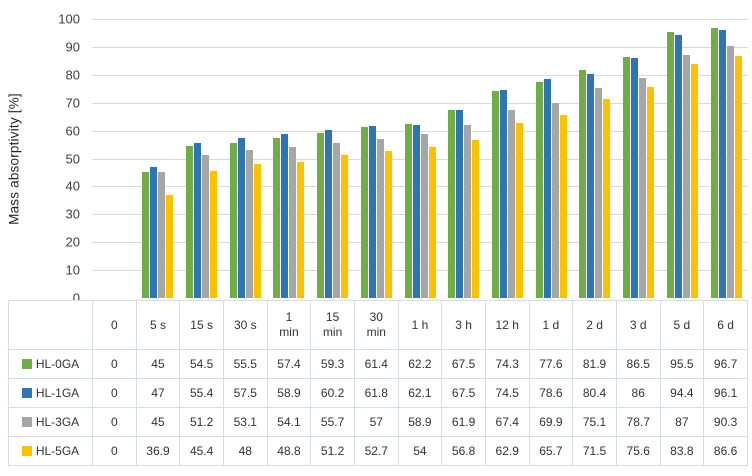 The image size is (752, 476). What do you see at coordinates (594, 422) in the screenshot?
I see `value-cell: 75.1` at bounding box center [594, 422].